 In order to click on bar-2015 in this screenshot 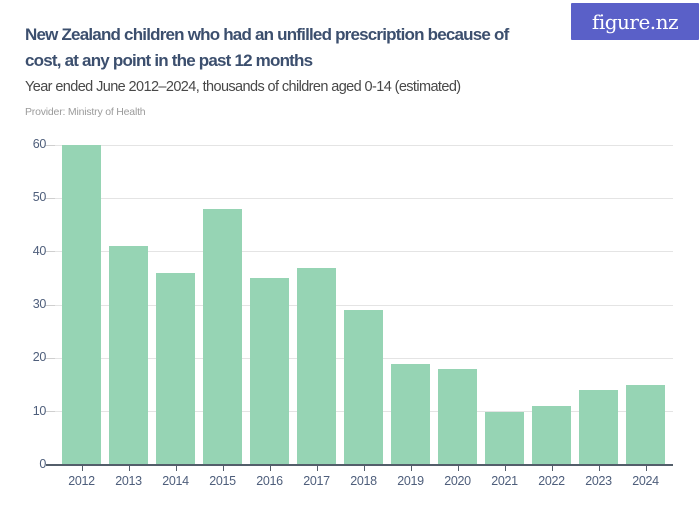, I will do `click(222, 337)`.